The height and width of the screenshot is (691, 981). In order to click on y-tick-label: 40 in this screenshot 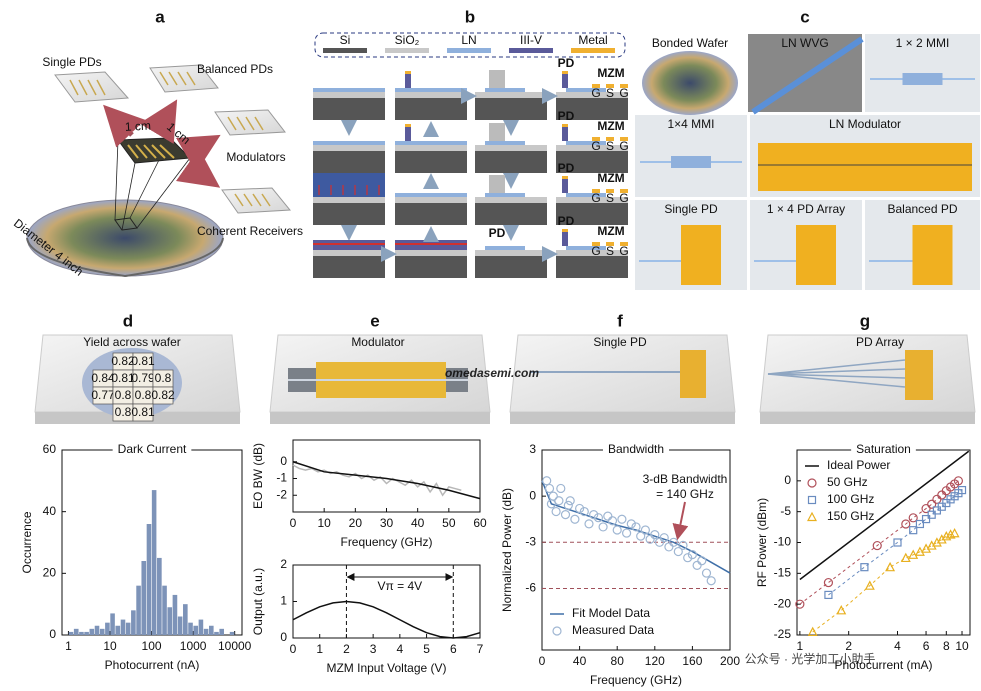, I will do `click(50, 511)`.